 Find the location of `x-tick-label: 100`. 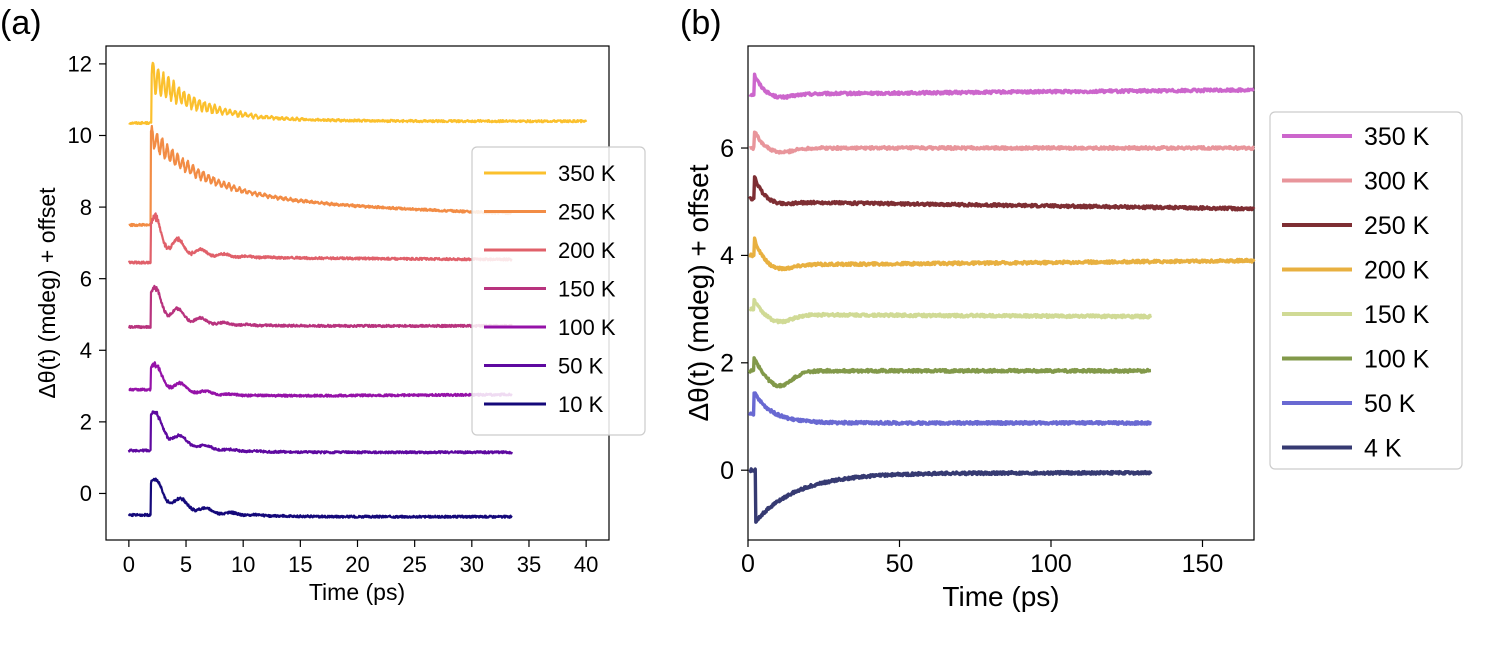

x-tick-label: 100 is located at coordinates (1051, 564).